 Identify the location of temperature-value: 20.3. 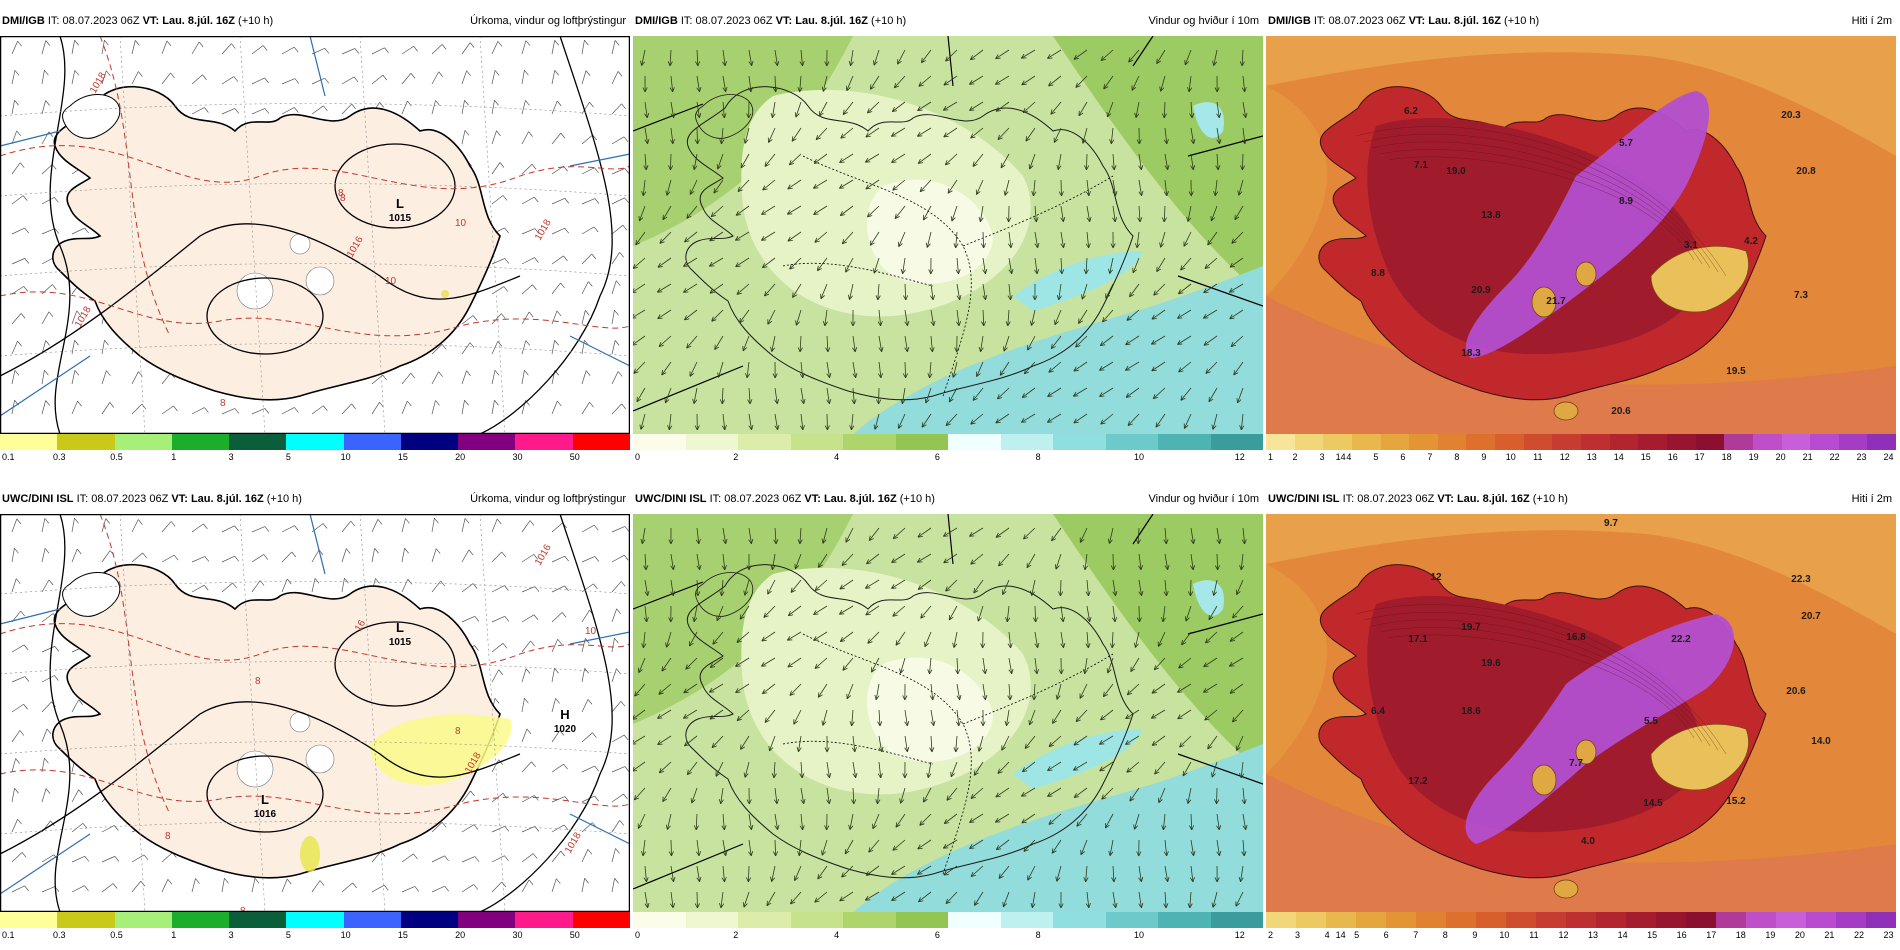
(1791, 115).